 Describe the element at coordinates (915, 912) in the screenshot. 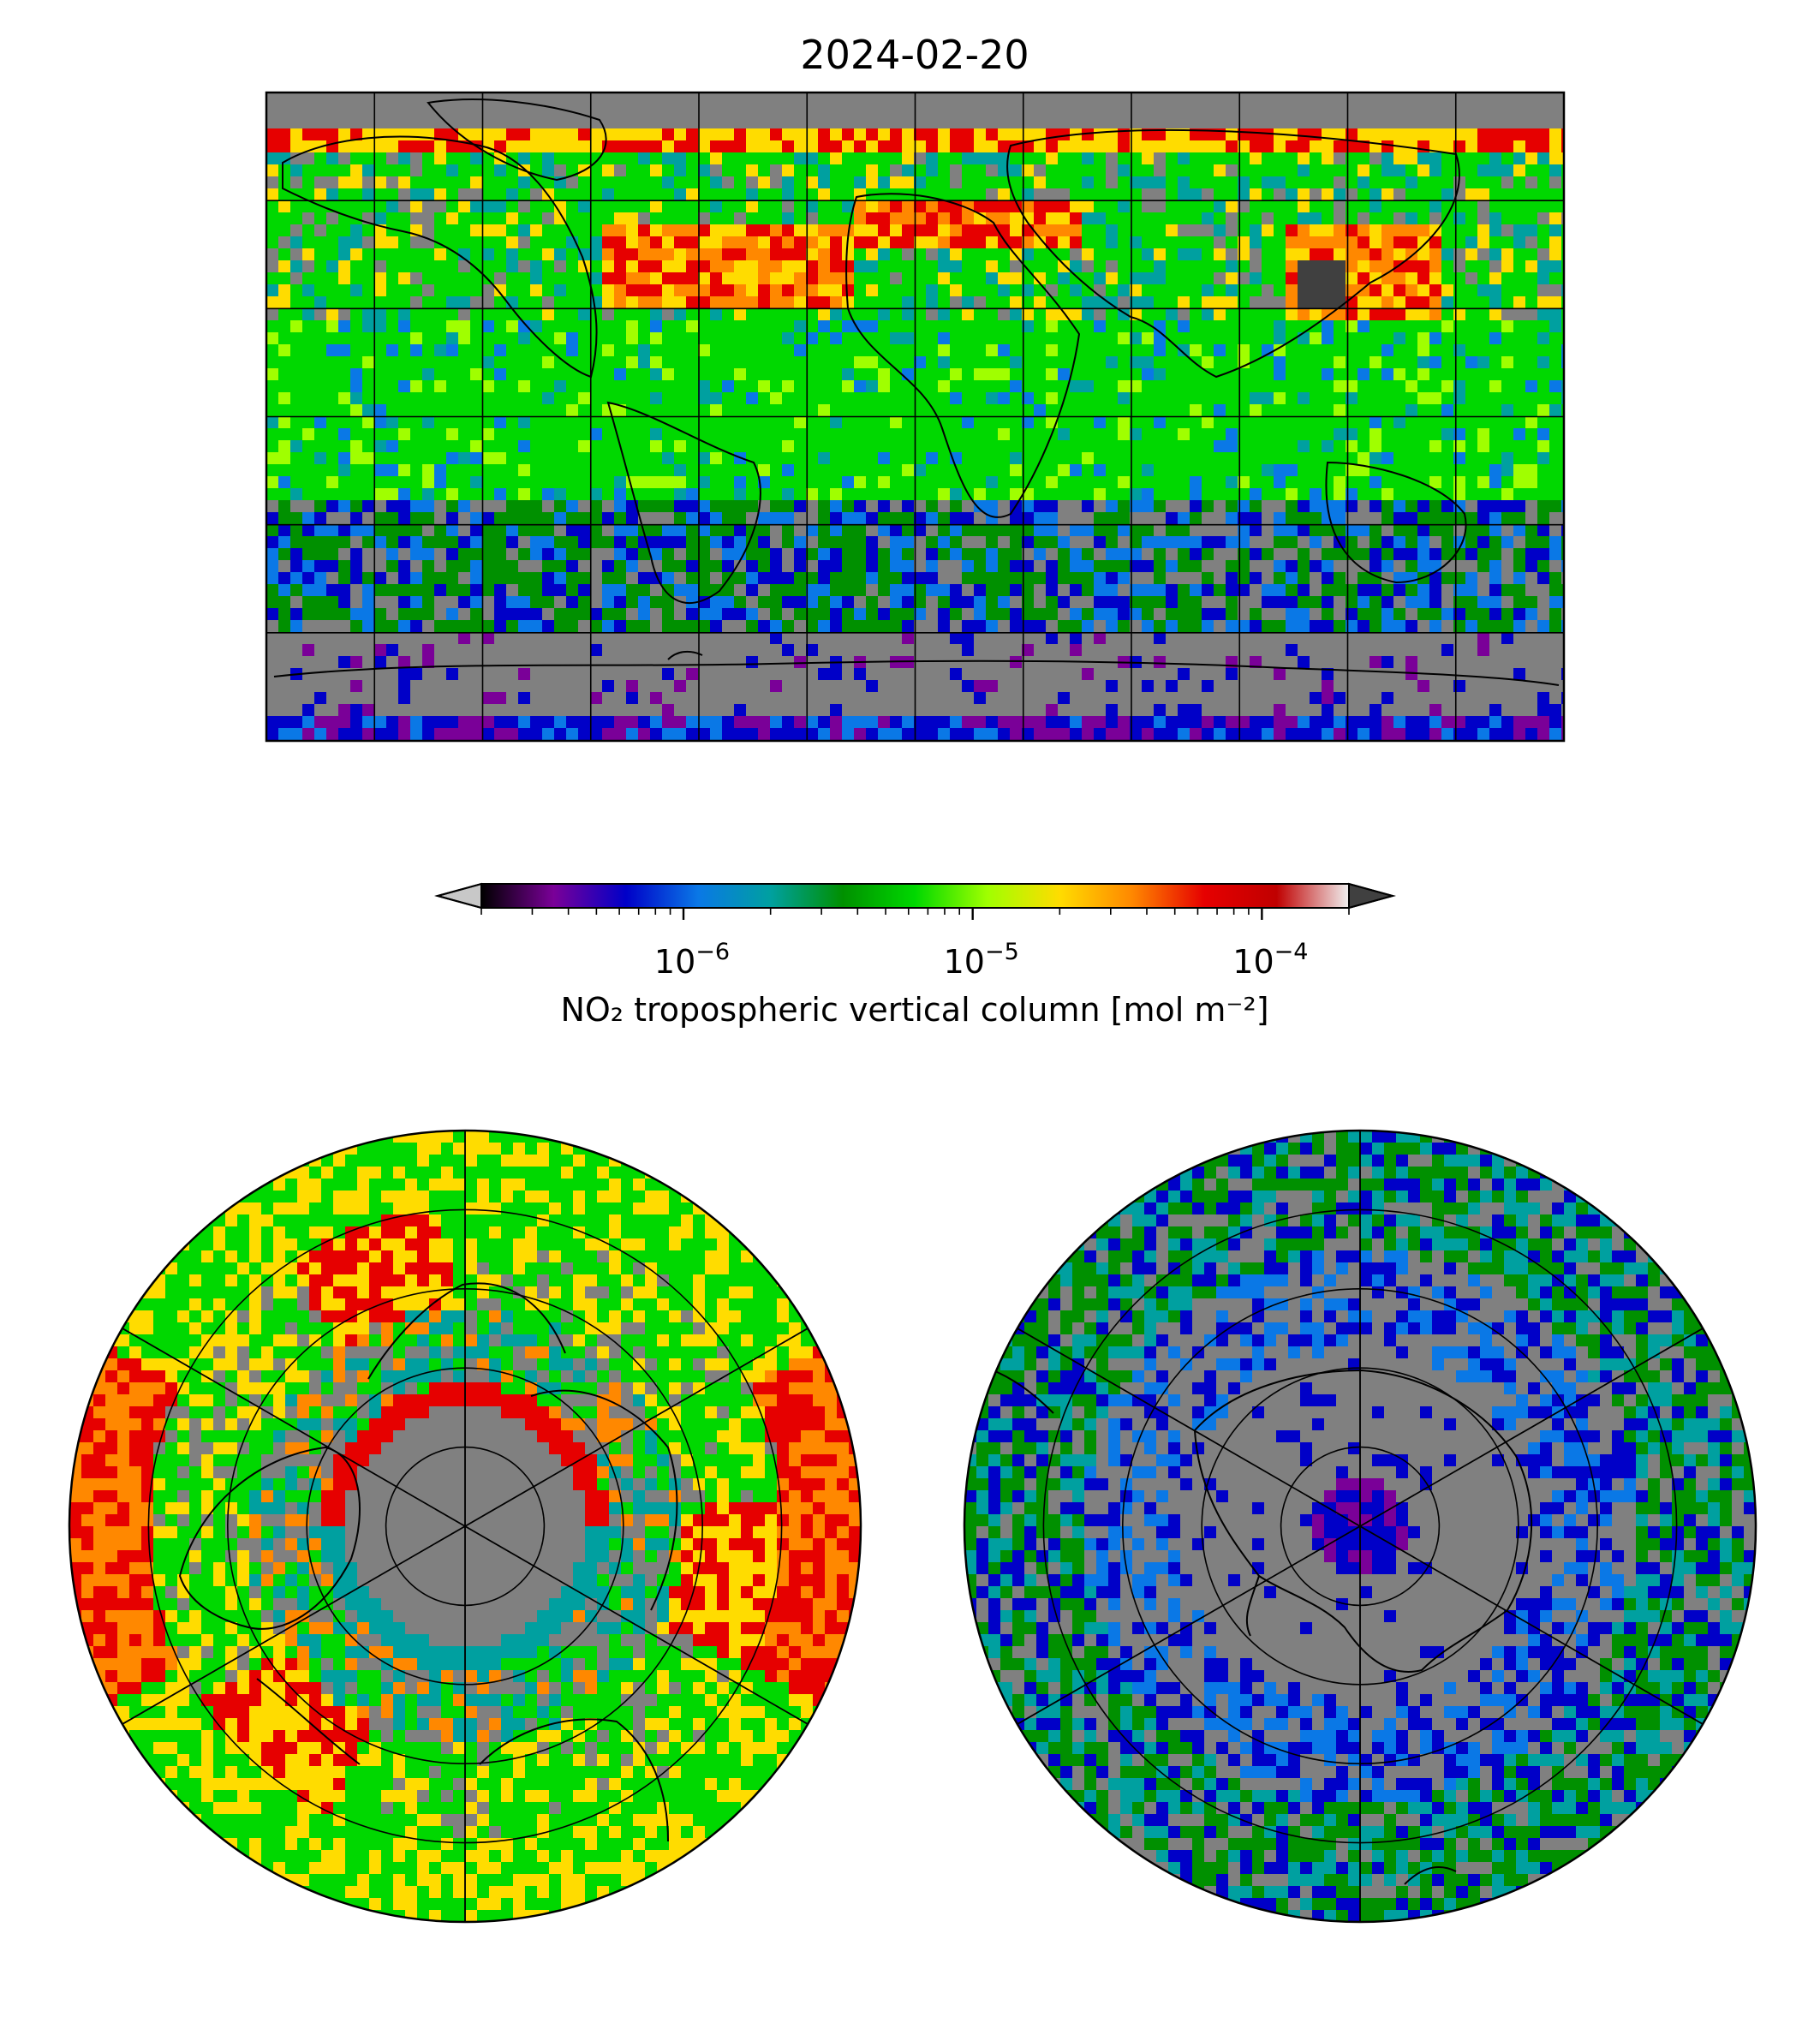

I see `colorbar-minor-ticks` at that location.